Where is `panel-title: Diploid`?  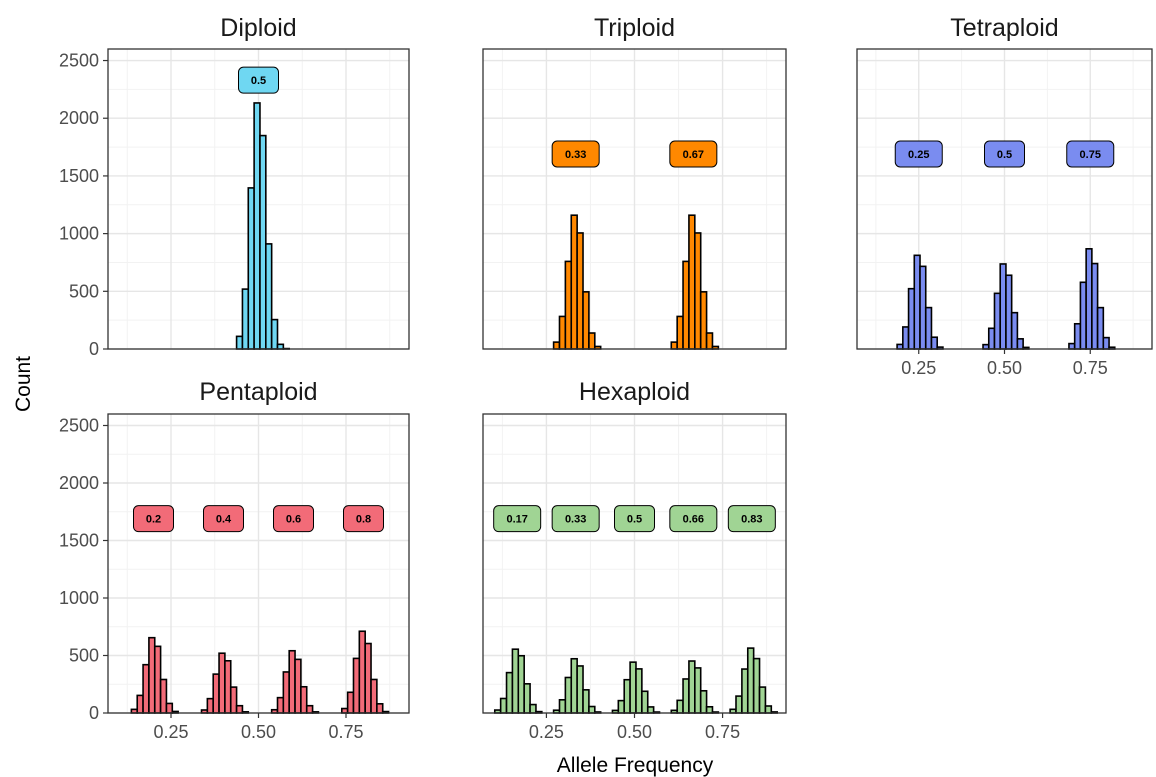 panel-title: Diploid is located at coordinates (258, 28).